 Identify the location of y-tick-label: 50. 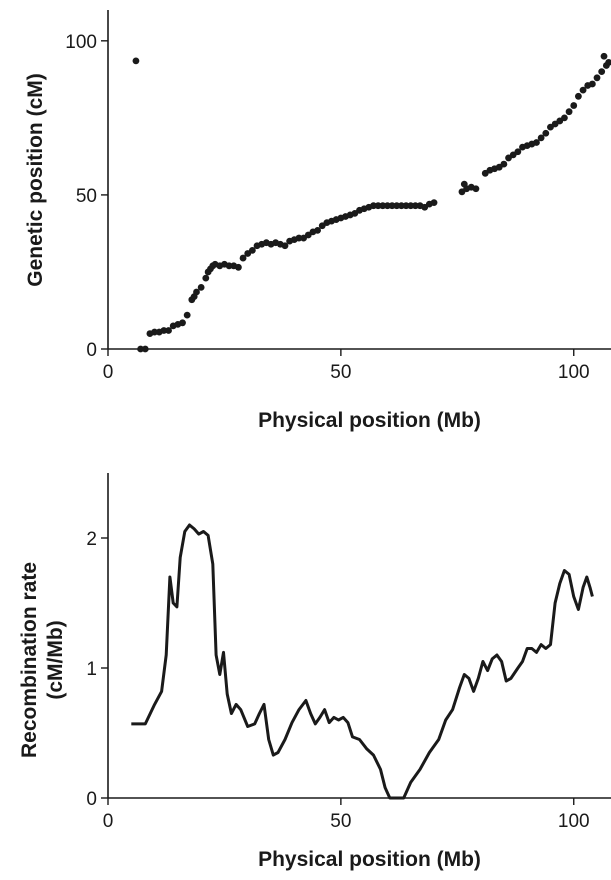
(86, 196).